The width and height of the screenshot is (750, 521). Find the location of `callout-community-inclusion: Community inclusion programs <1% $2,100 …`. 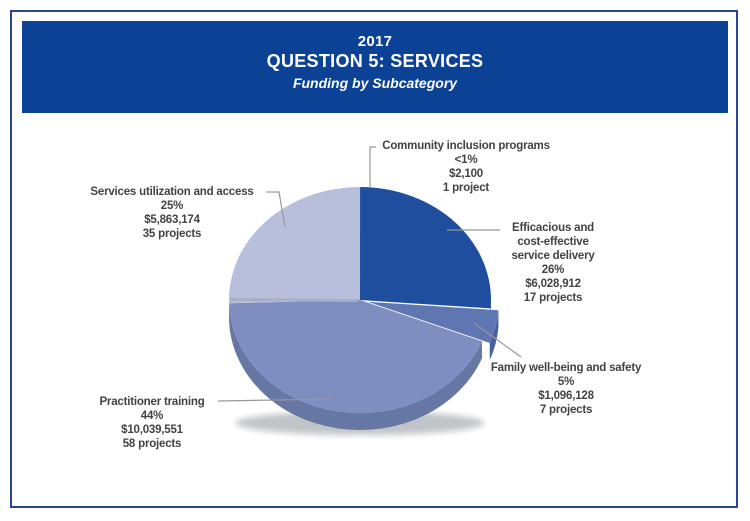

callout-community-inclusion: Community inclusion programs <1% $2,100 … is located at coordinates (466, 167).